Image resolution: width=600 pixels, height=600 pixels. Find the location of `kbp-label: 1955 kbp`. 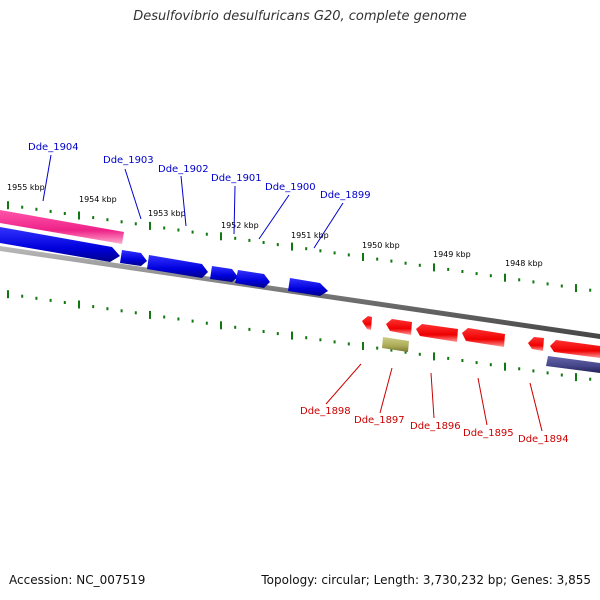

kbp-label: 1955 kbp is located at coordinates (26, 187).